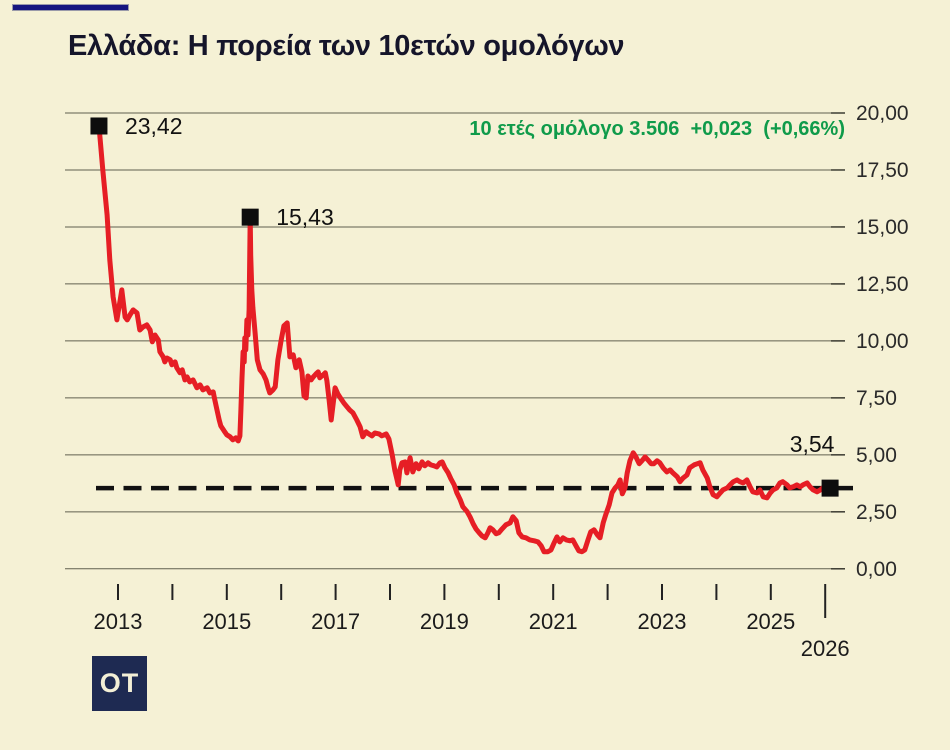  What do you see at coordinates (876, 569) in the screenshot?
I see `y-axis-label: 0,00` at bounding box center [876, 569].